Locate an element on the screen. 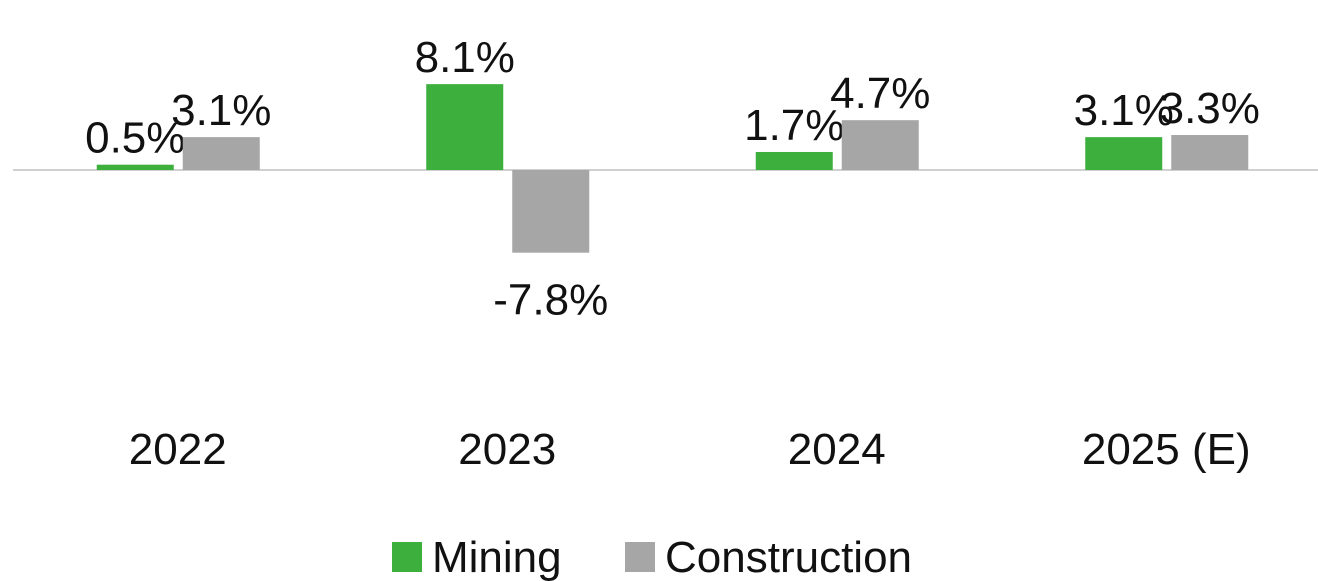  legend-label: Construction is located at coordinates (788, 557).